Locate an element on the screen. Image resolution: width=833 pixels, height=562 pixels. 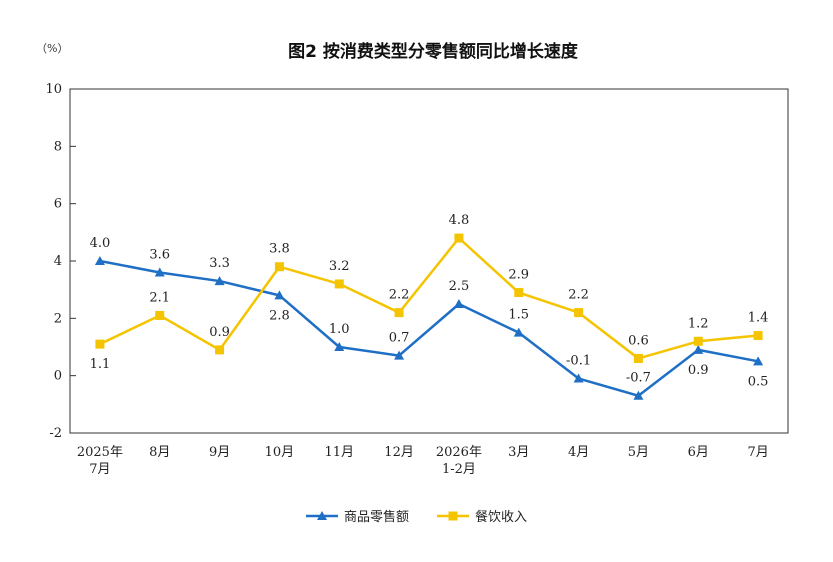
x-tick-label: 9月 is located at coordinates (219, 452).